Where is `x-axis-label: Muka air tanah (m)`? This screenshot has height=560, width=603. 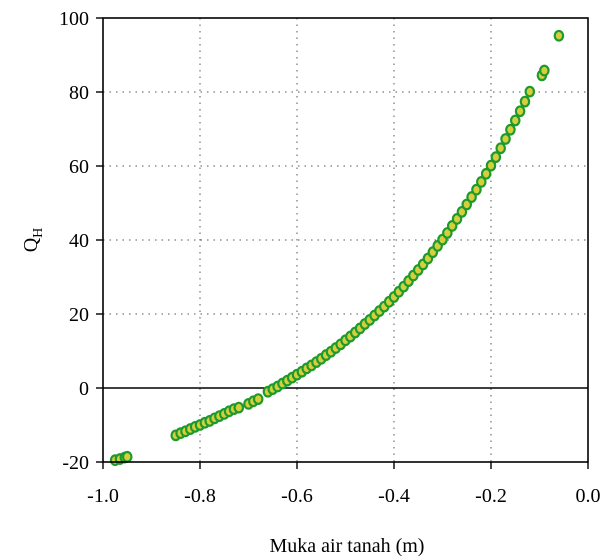
x-axis-label: Muka air tanah (m) is located at coordinates (347, 546).